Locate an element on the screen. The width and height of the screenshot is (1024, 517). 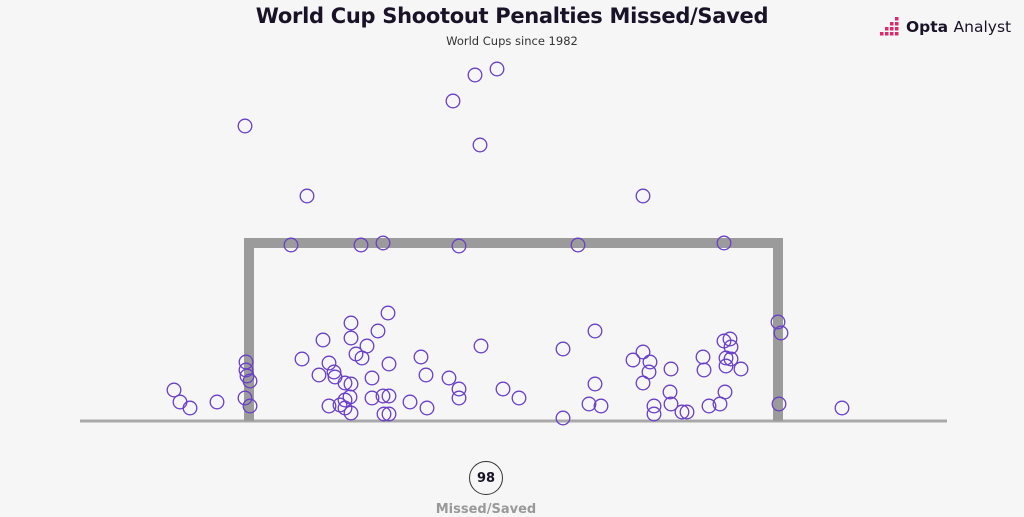
total-count-badge: 98 is located at coordinates (486, 478).